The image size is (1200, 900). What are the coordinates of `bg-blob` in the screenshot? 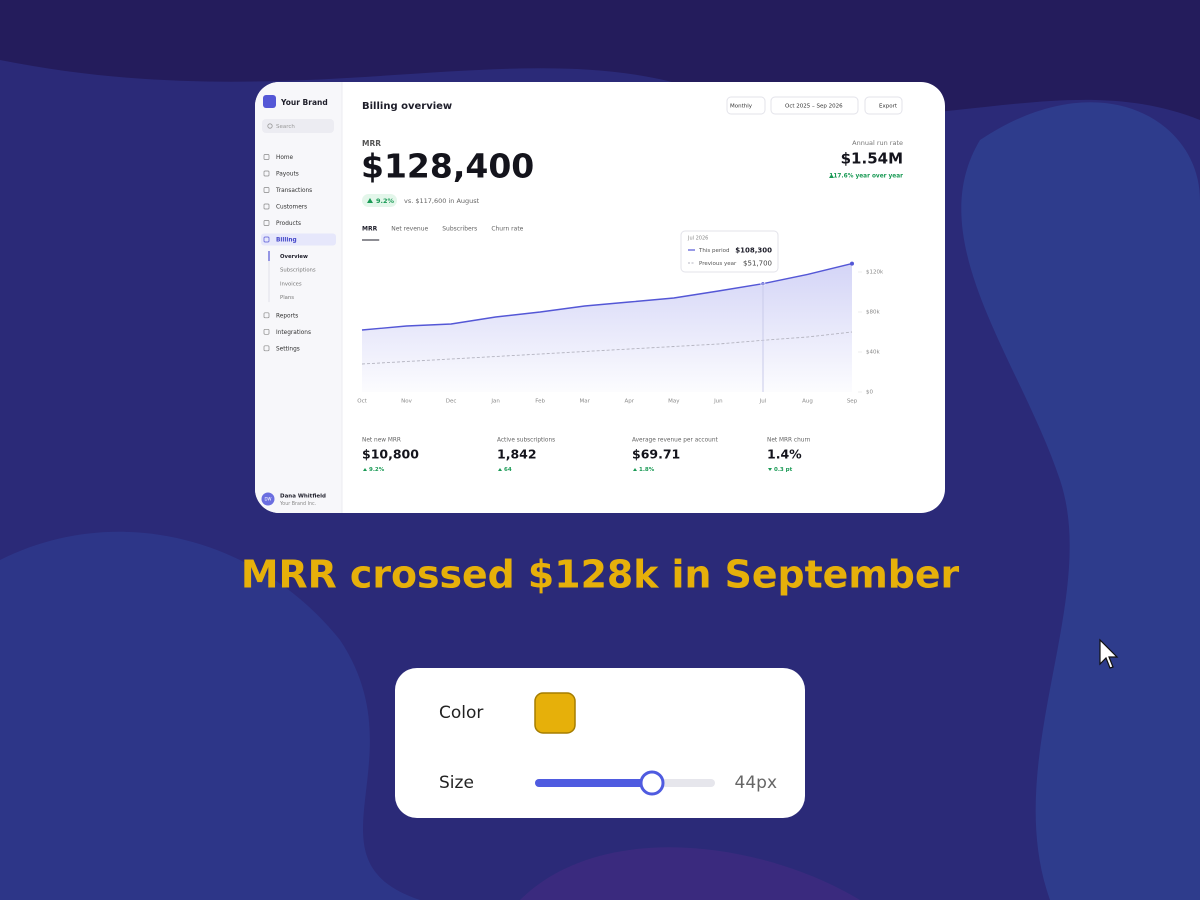 It's located at (210, 715).